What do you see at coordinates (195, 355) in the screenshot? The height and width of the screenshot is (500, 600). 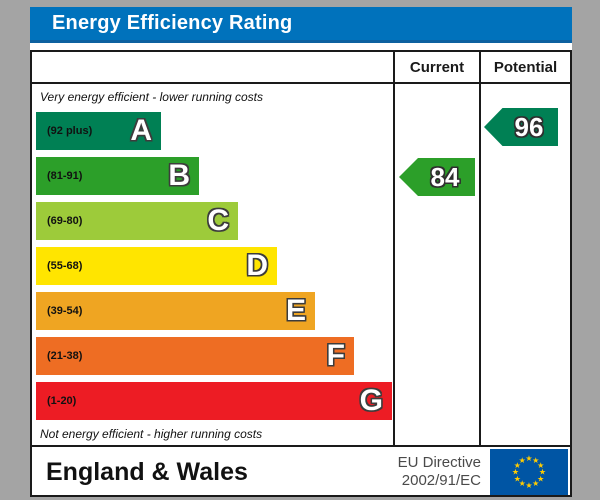 I see `band-f: (21-38) F` at bounding box center [195, 355].